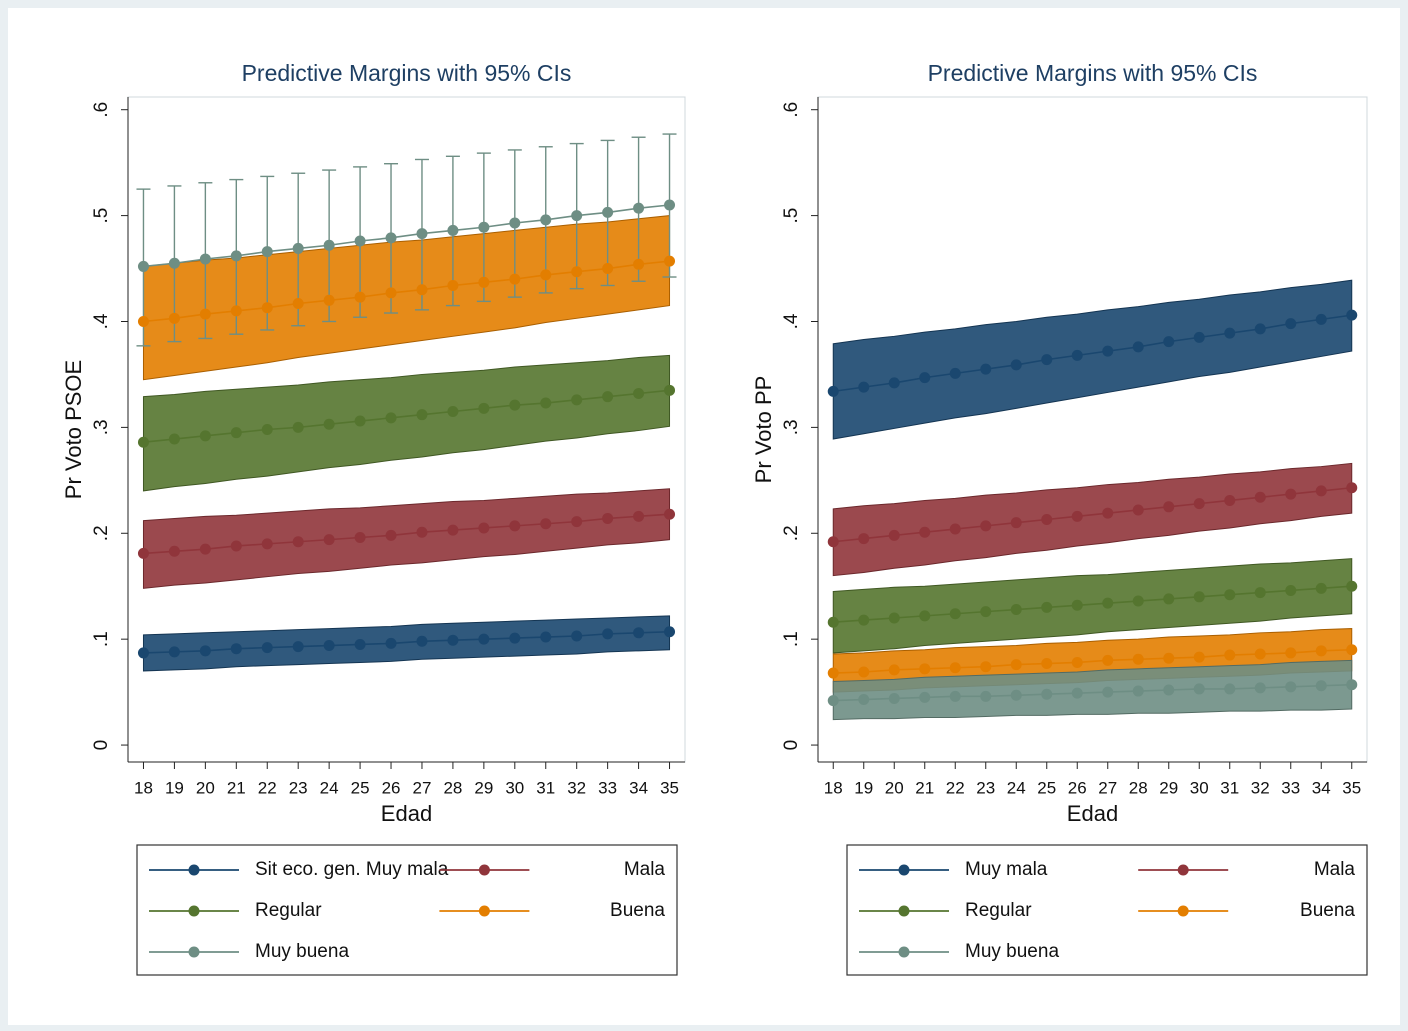  What do you see at coordinates (514, 787) in the screenshot?
I see `x-tick-label: 30` at bounding box center [514, 787].